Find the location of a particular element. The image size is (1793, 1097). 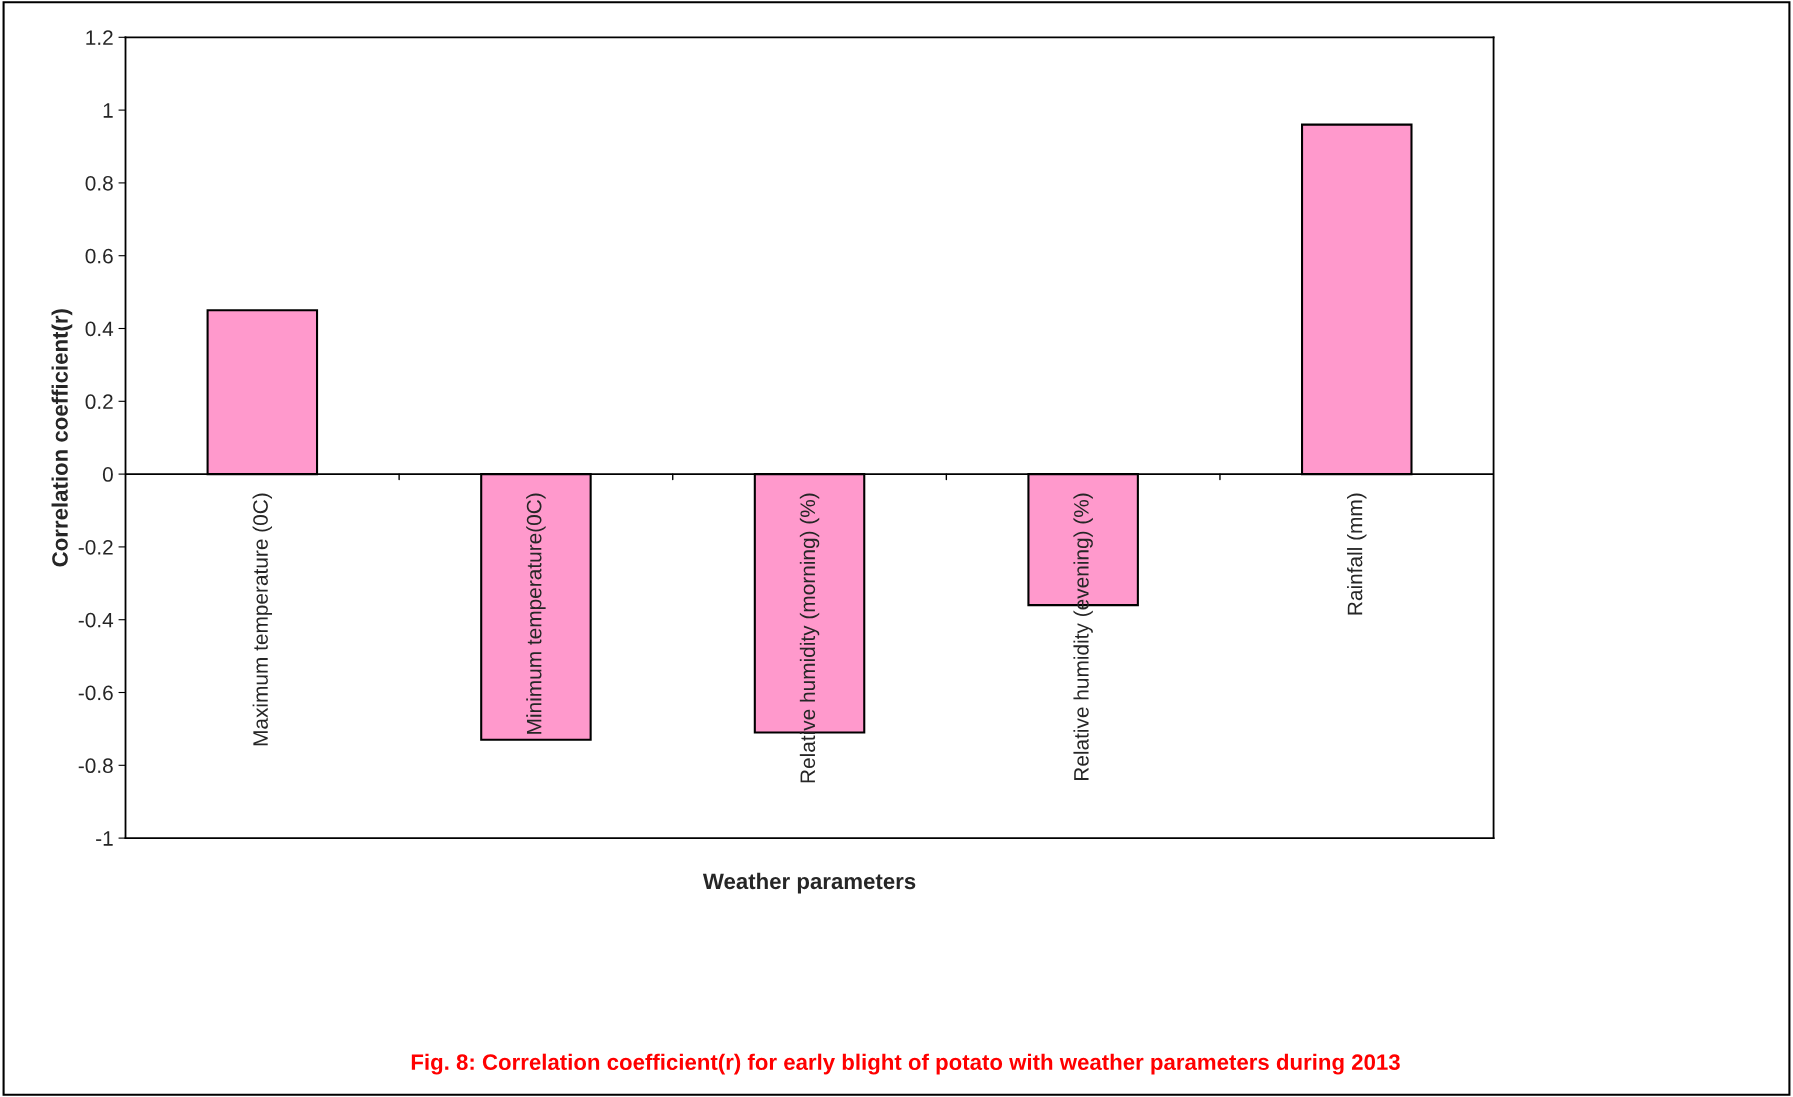

y-tick-label: 0.8 is located at coordinates (99, 183).